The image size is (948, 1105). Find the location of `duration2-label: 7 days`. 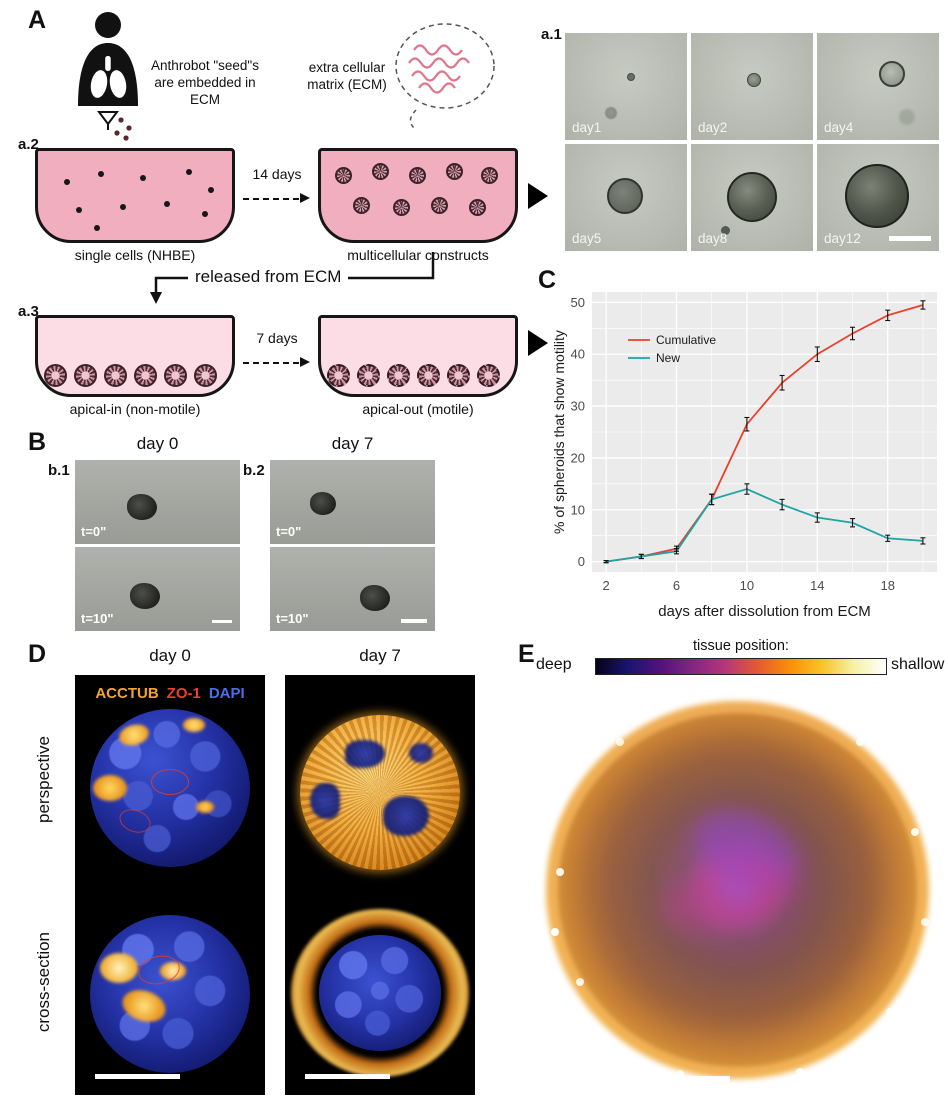

duration2-label: 7 days is located at coordinates (277, 338).